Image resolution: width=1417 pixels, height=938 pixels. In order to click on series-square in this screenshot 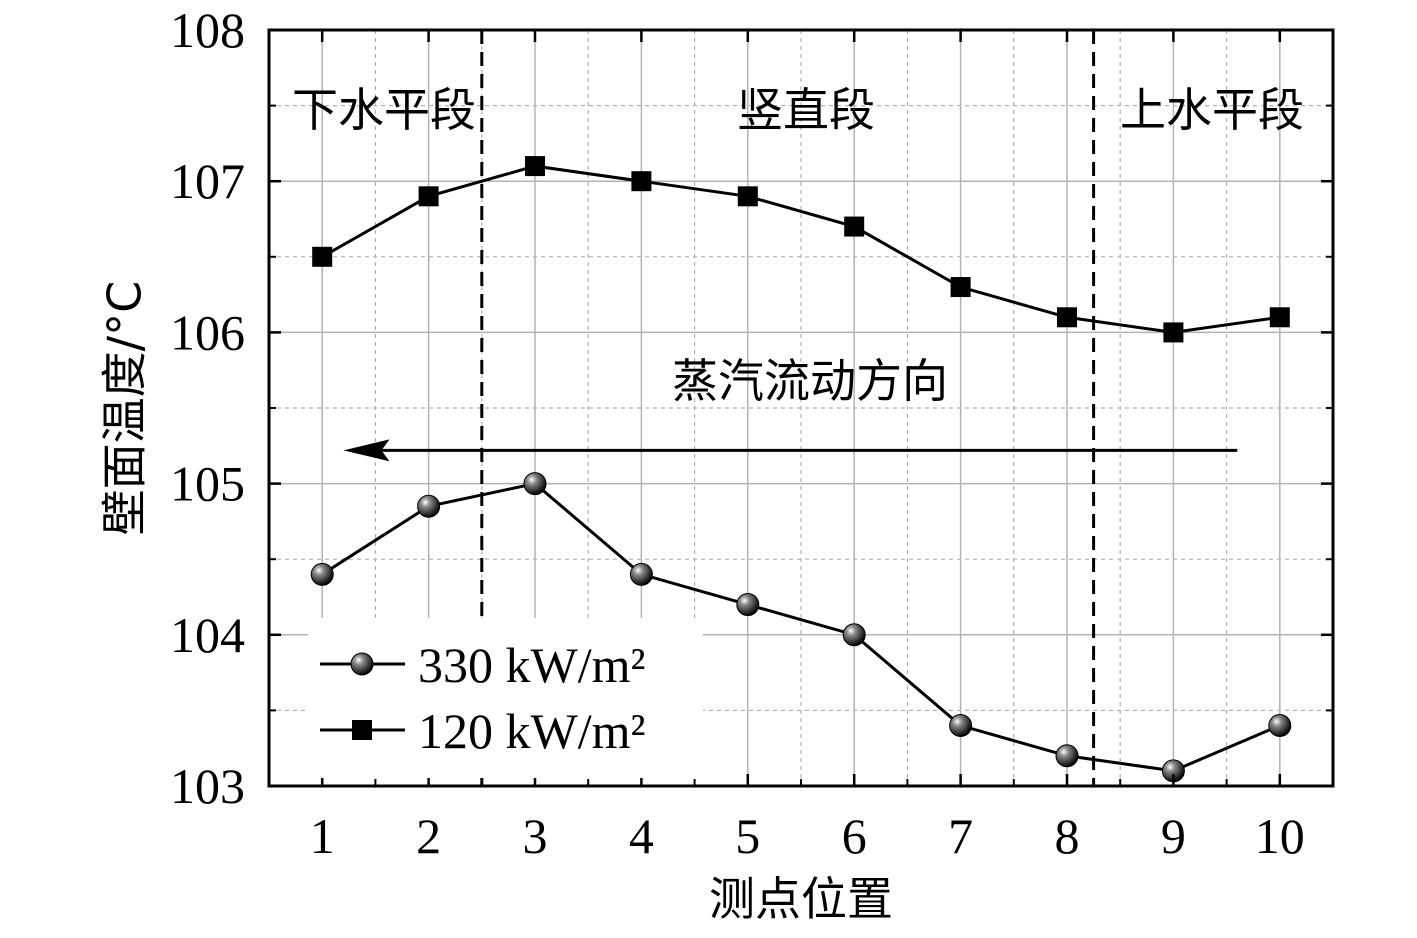, I will do `click(801, 249)`.